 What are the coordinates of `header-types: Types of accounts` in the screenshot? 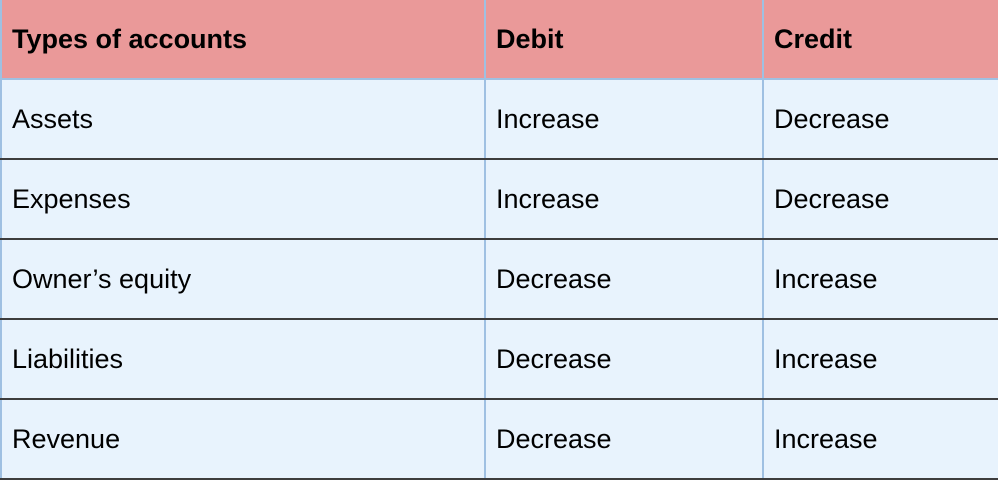 It's located at (243, 40).